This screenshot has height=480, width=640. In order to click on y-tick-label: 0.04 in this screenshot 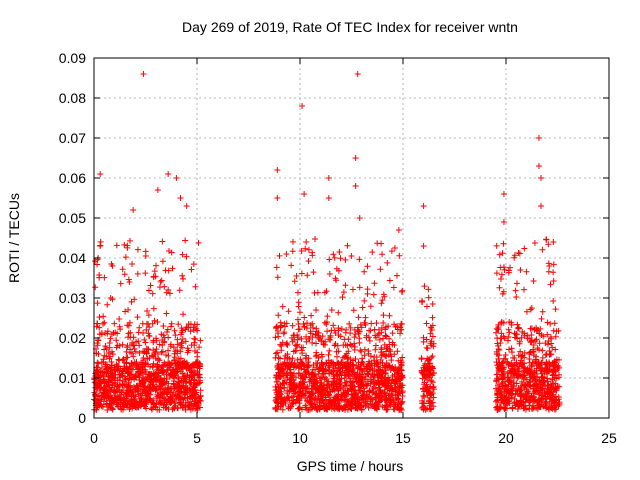, I will do `click(72, 258)`.